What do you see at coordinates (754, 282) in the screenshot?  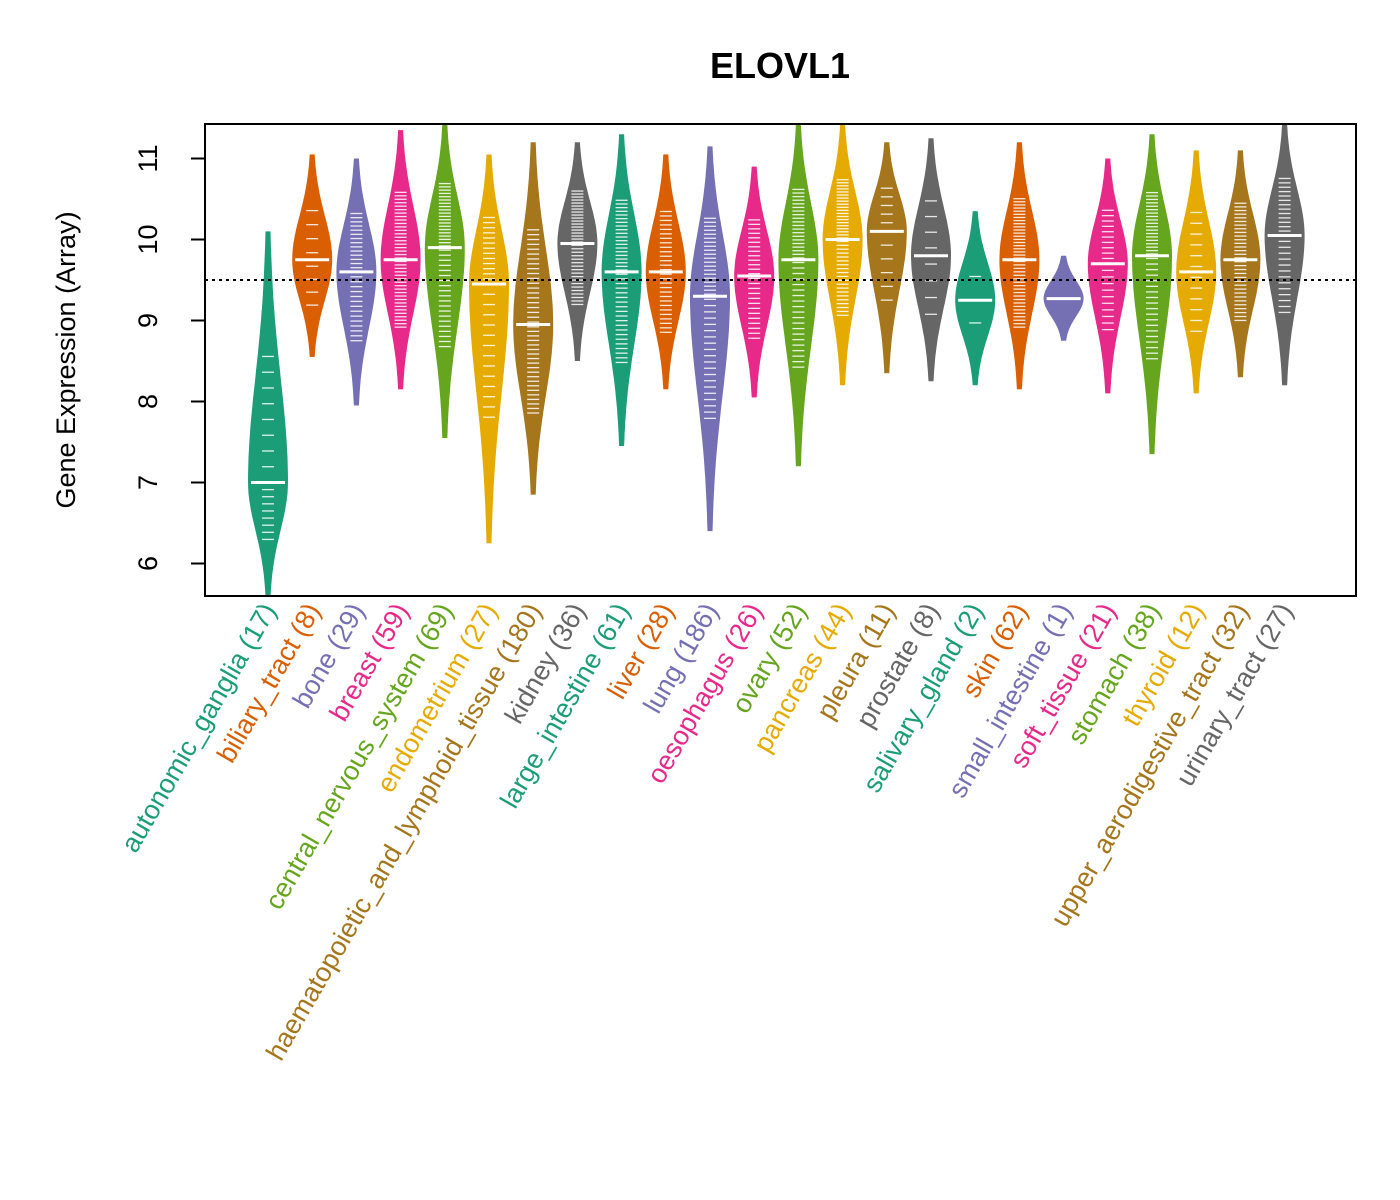 I see `violin-oesophagus` at bounding box center [754, 282].